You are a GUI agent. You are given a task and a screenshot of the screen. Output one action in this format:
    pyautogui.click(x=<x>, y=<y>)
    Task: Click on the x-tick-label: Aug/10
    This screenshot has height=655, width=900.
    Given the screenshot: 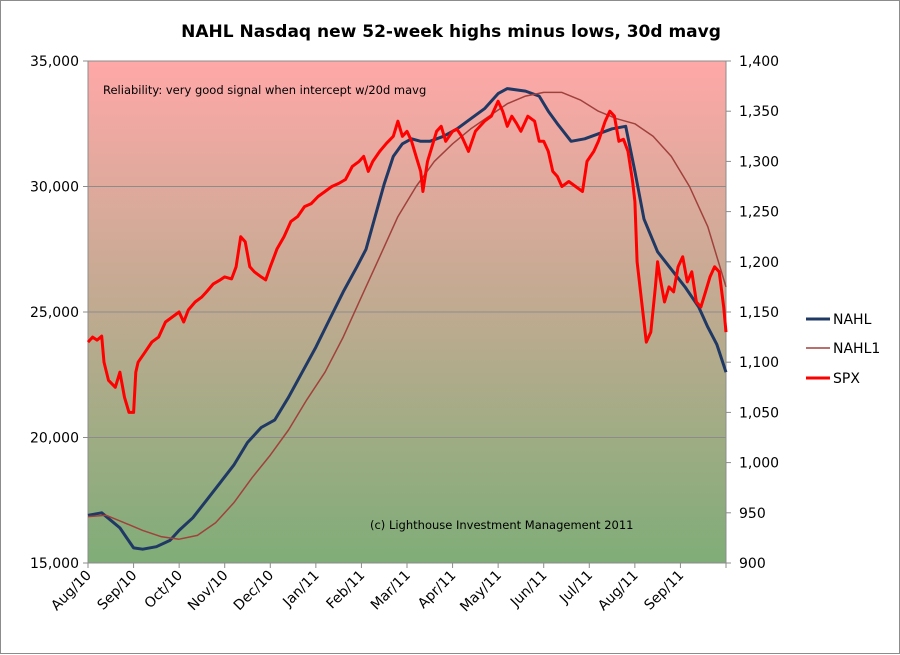 What is the action you would take?
    pyautogui.click(x=71, y=591)
    